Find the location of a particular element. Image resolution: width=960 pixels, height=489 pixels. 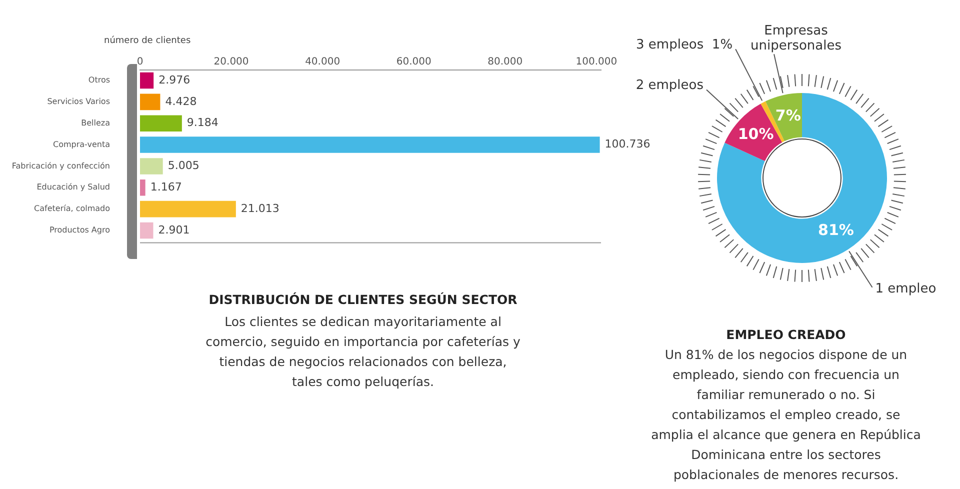

data-label: 10% is located at coordinates (756, 134).